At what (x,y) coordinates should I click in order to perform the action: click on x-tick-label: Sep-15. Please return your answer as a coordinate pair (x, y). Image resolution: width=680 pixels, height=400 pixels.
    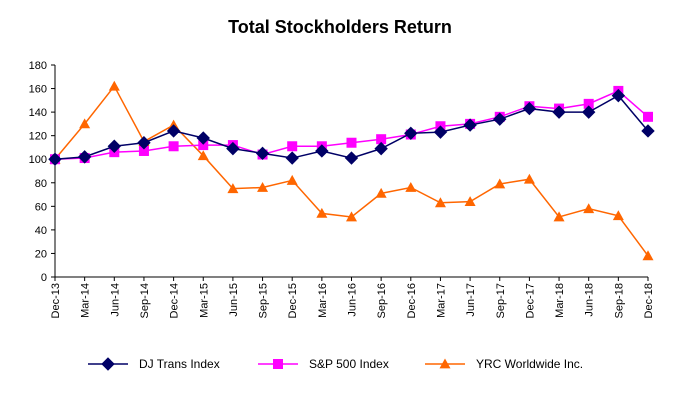
    Looking at the image, I should click on (264, 300).